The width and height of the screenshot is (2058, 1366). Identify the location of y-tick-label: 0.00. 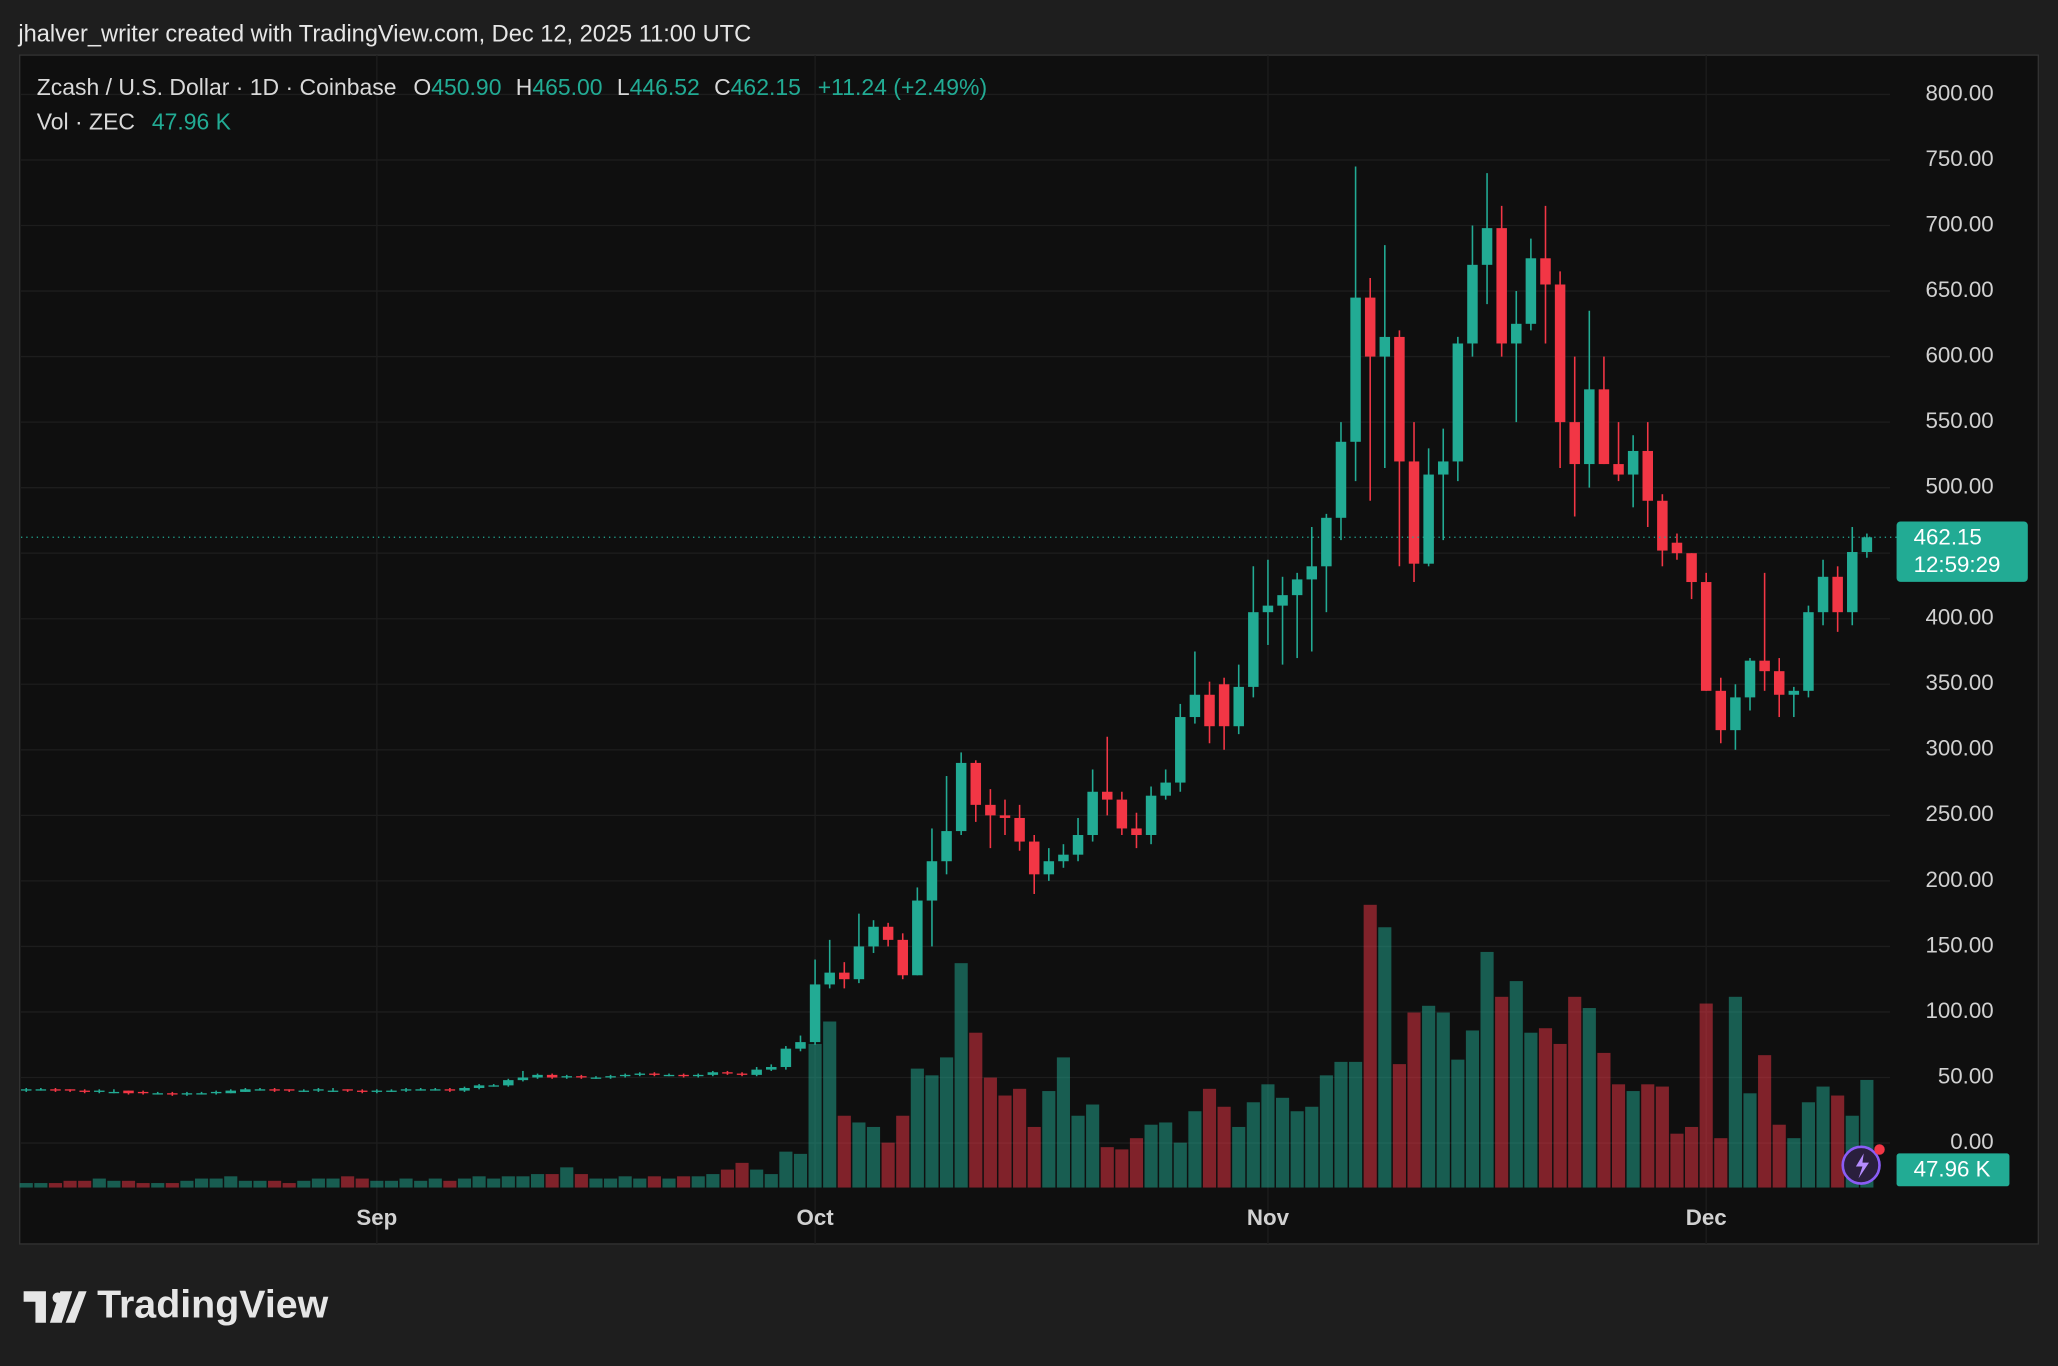
(1971, 1141).